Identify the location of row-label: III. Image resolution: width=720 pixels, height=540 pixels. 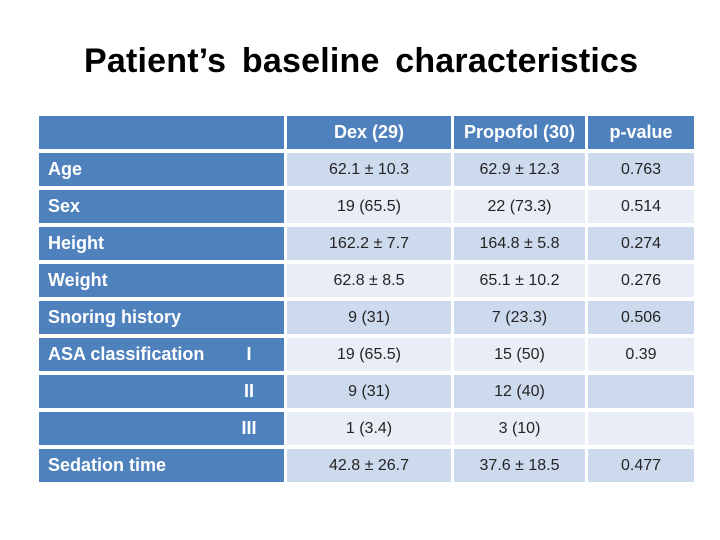
(161, 428).